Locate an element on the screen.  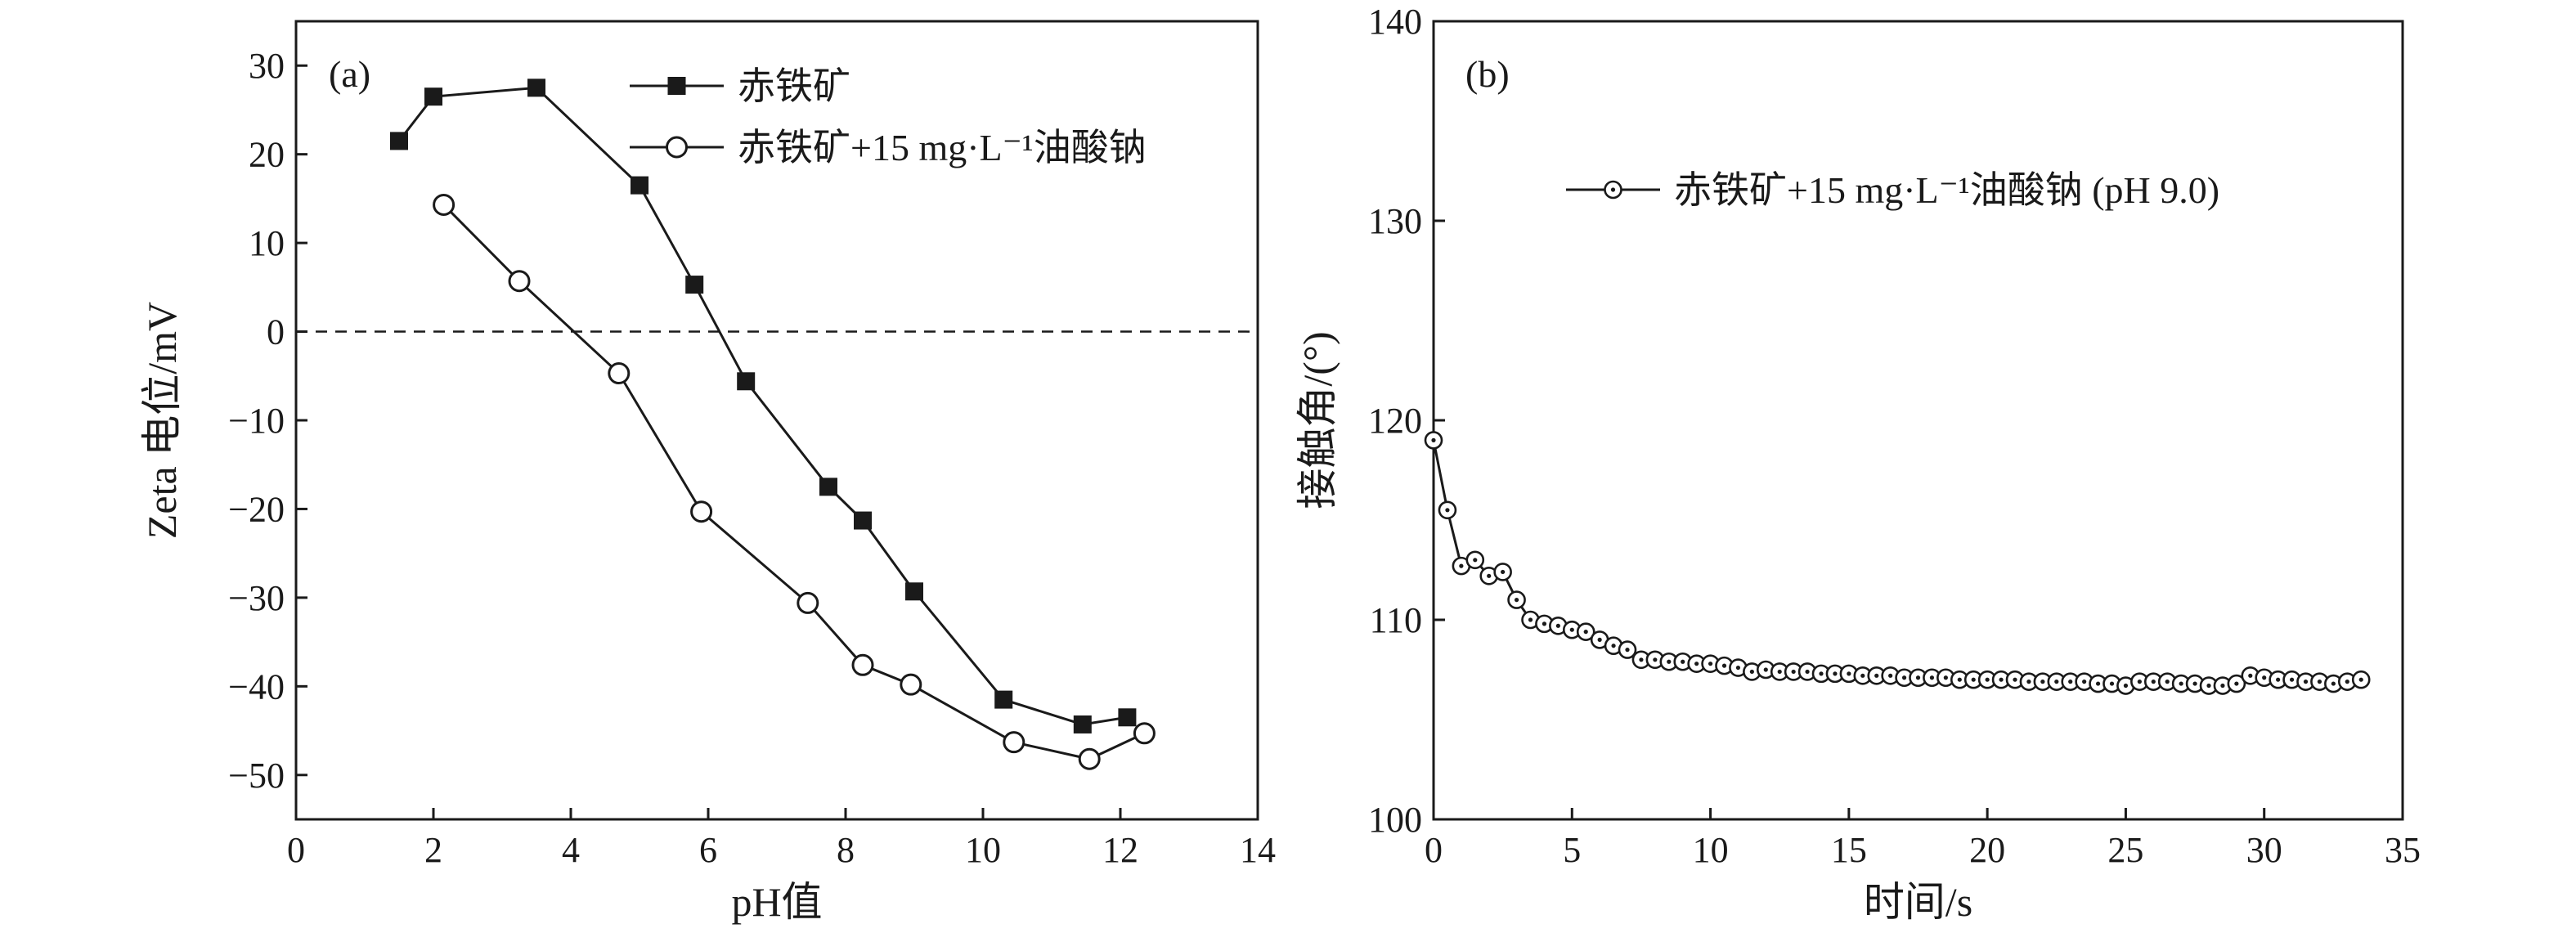
y-tick-label: −10 is located at coordinates (256, 421).